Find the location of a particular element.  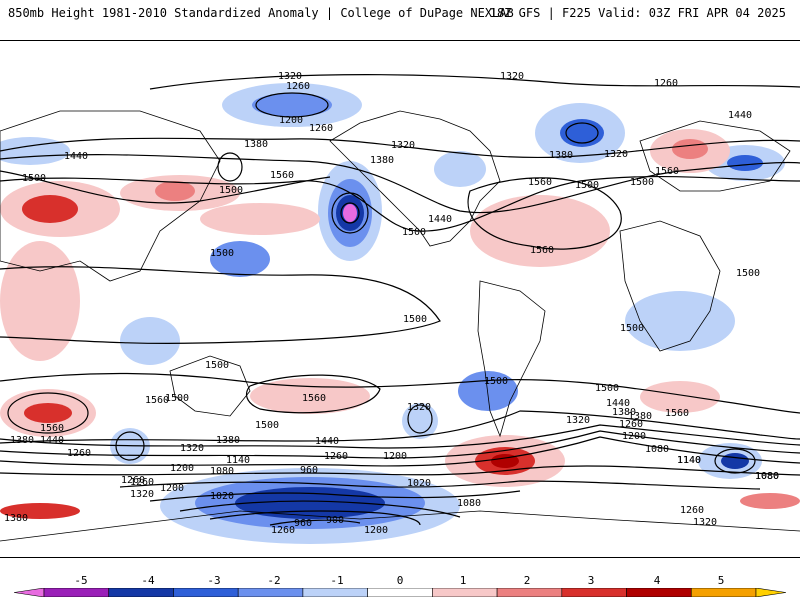

colorbar-bar is located at coordinates (400, 592).